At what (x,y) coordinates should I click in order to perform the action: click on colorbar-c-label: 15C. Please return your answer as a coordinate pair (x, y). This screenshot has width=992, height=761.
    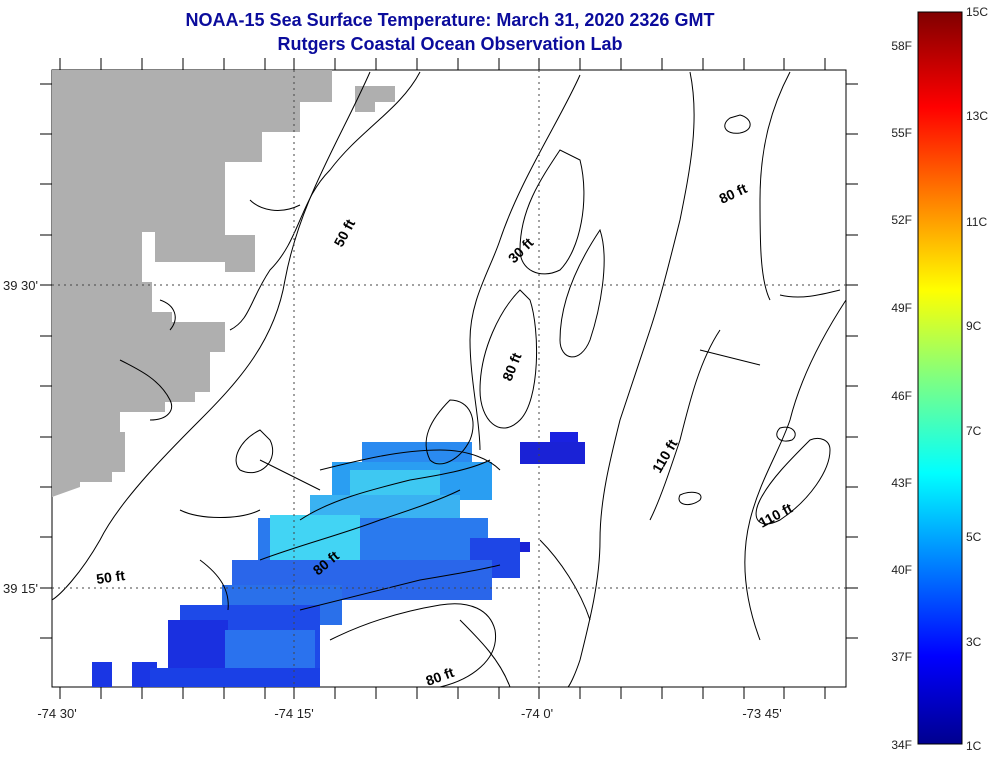
    Looking at the image, I should click on (977, 12).